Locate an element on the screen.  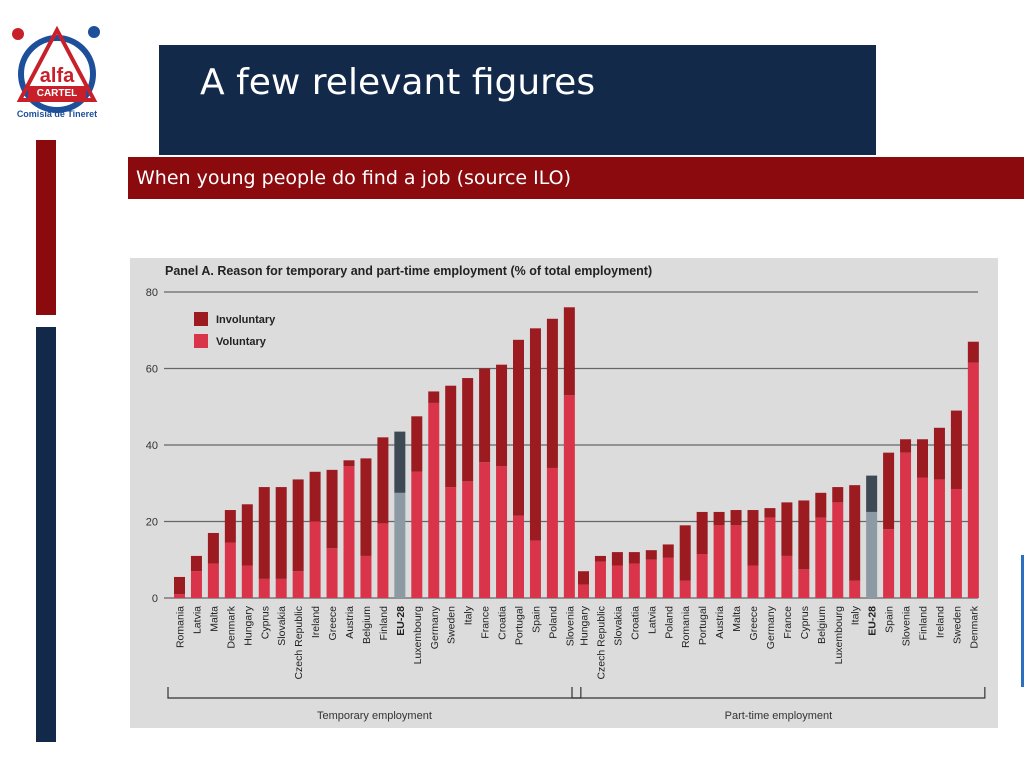
subtitle-banner is located at coordinates (576, 178).